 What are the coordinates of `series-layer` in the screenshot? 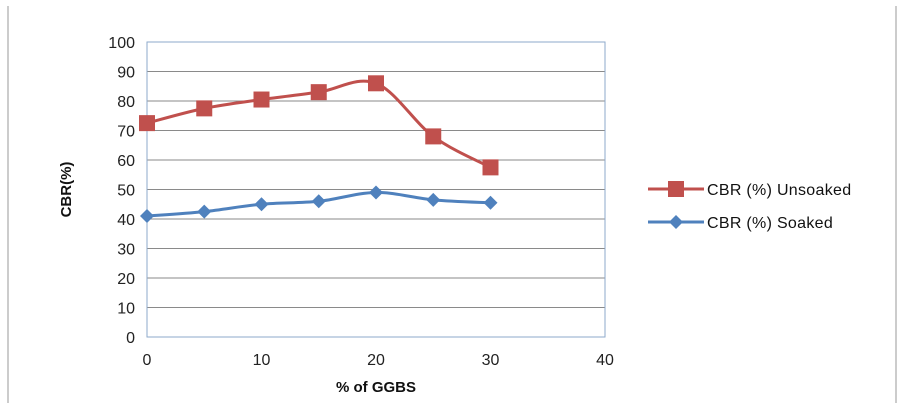 It's located at (319, 149).